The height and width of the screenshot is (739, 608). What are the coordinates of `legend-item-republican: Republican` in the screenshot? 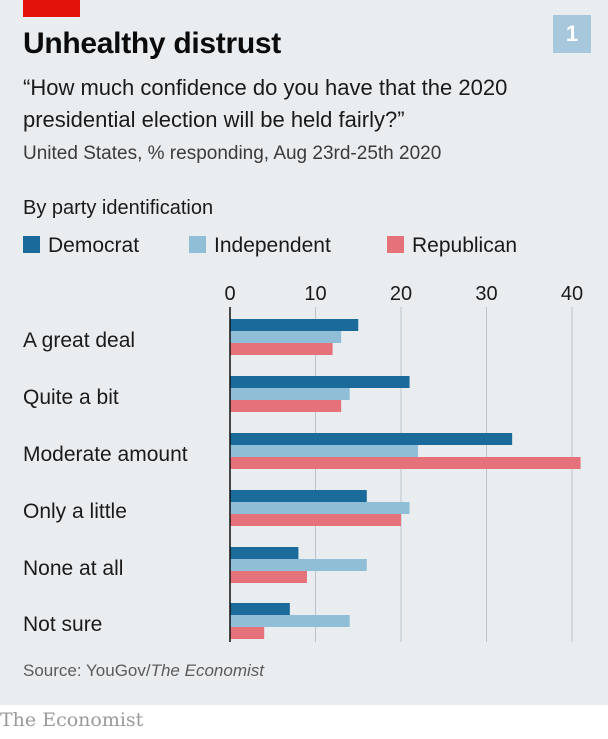 It's located at (452, 246).